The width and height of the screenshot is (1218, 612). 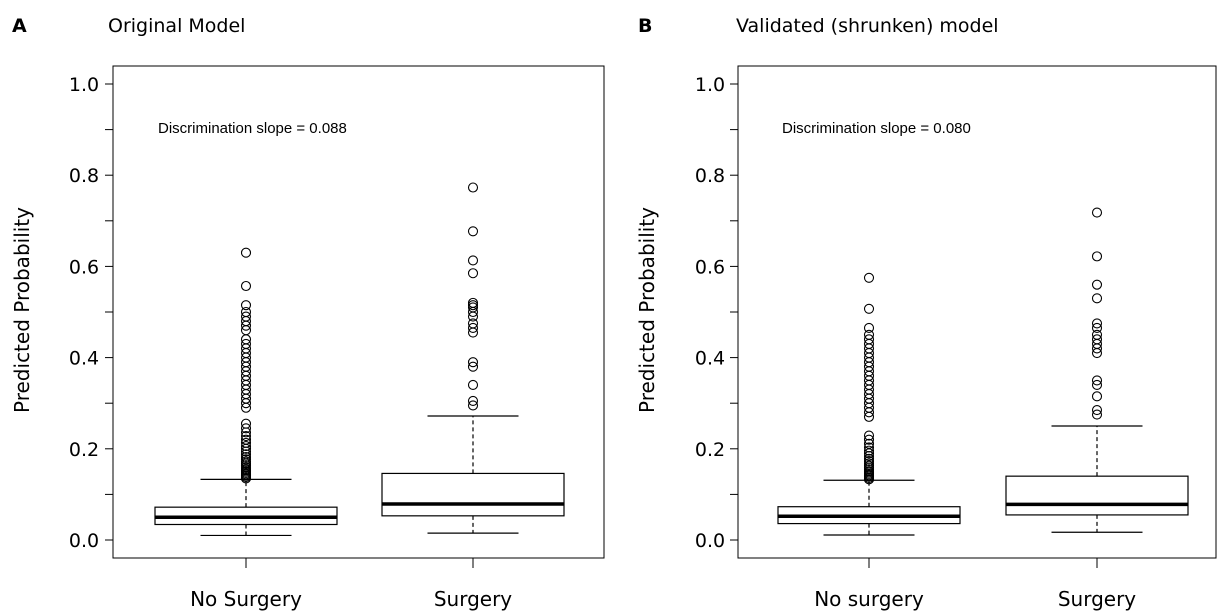 What do you see at coordinates (710, 267) in the screenshot?
I see `panel-b-ytick-label: 0.6` at bounding box center [710, 267].